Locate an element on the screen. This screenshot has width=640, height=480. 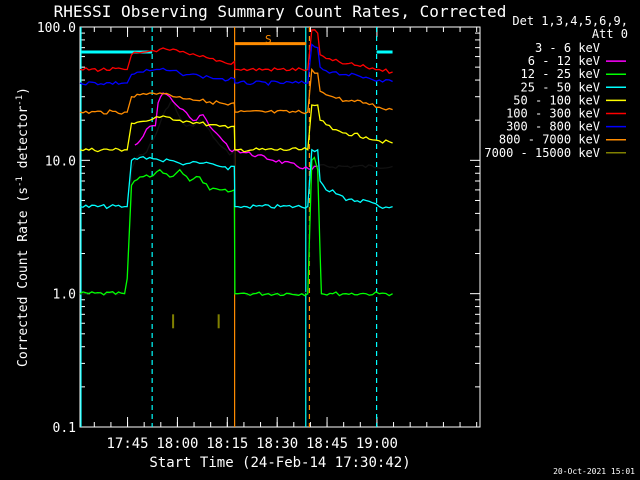
y-axis-label-mid: detector is located at coordinates (23, 141).